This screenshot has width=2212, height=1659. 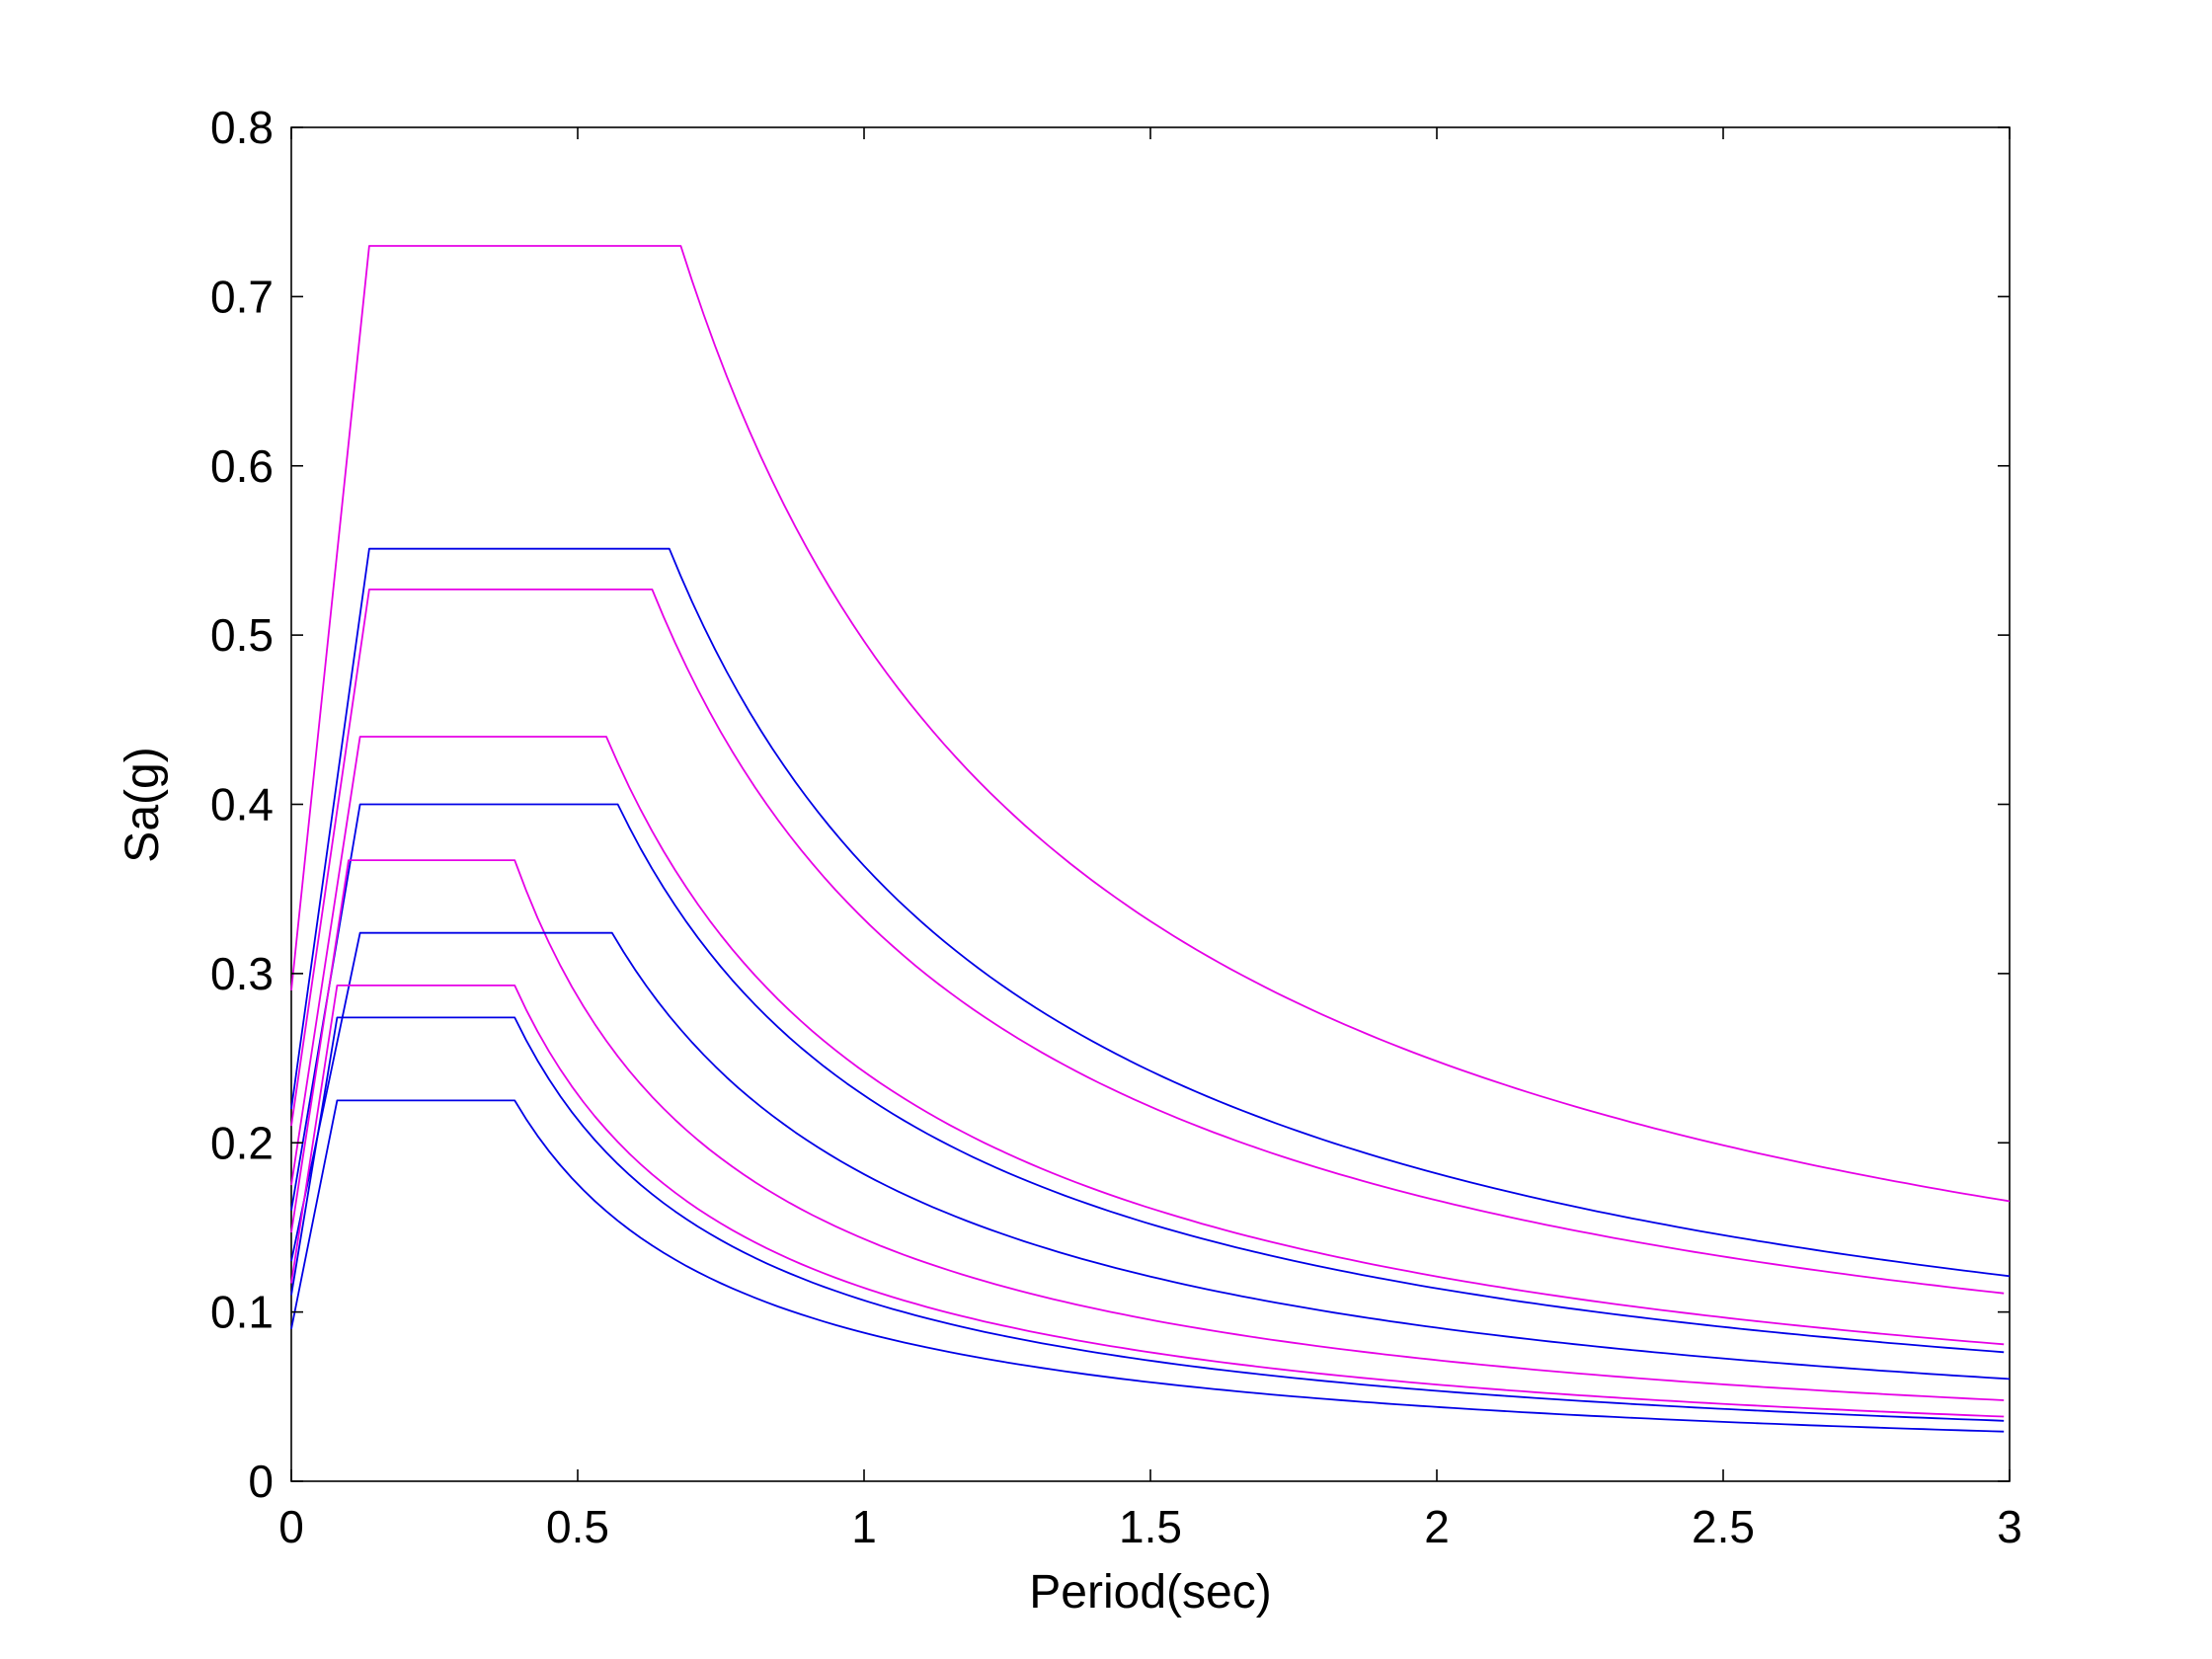 What do you see at coordinates (242, 1143) in the screenshot?
I see `y-tick-label: 0.2` at bounding box center [242, 1143].